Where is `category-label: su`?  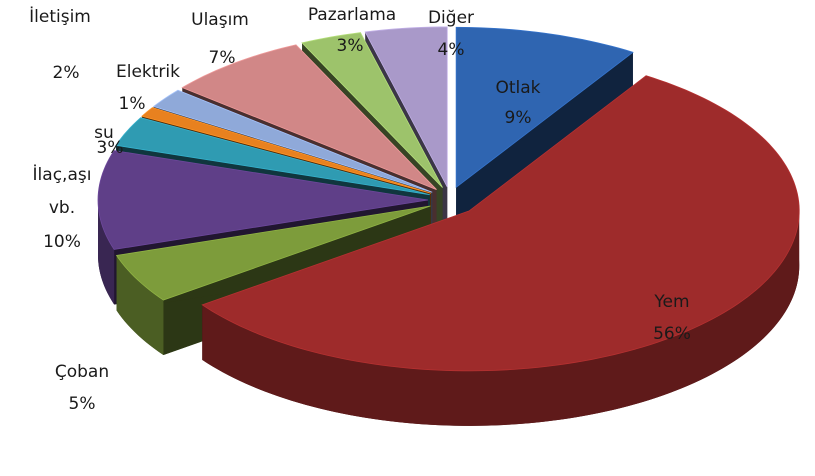 category-label: su is located at coordinates (104, 133).